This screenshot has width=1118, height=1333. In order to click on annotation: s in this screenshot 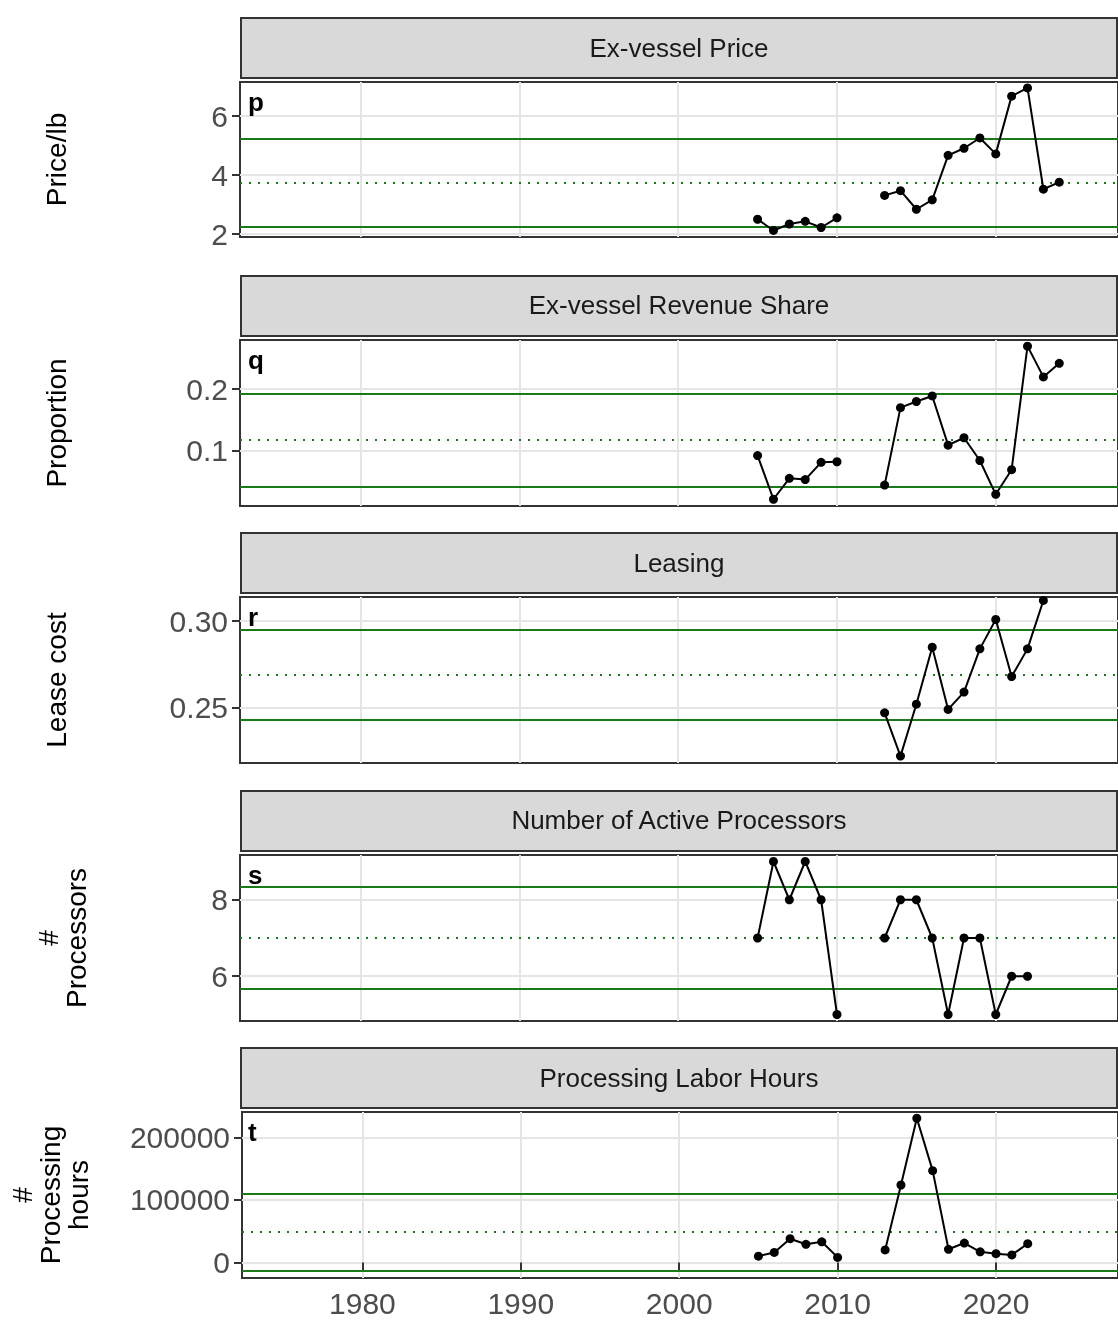, I will do `click(255, 874)`.